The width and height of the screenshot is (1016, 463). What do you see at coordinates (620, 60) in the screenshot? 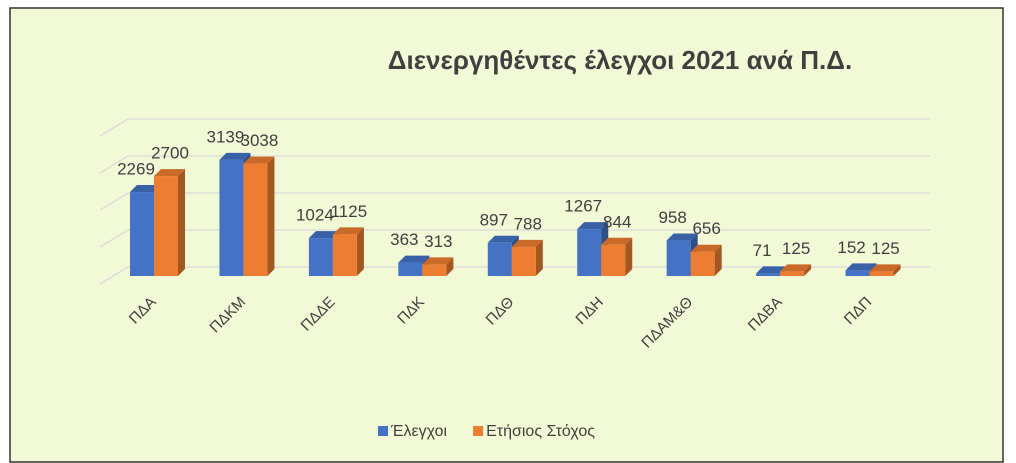
I see `chart-title: Διενεργηθέντες έλεγχοι 2021 ανά Π.Δ.` at bounding box center [620, 60].